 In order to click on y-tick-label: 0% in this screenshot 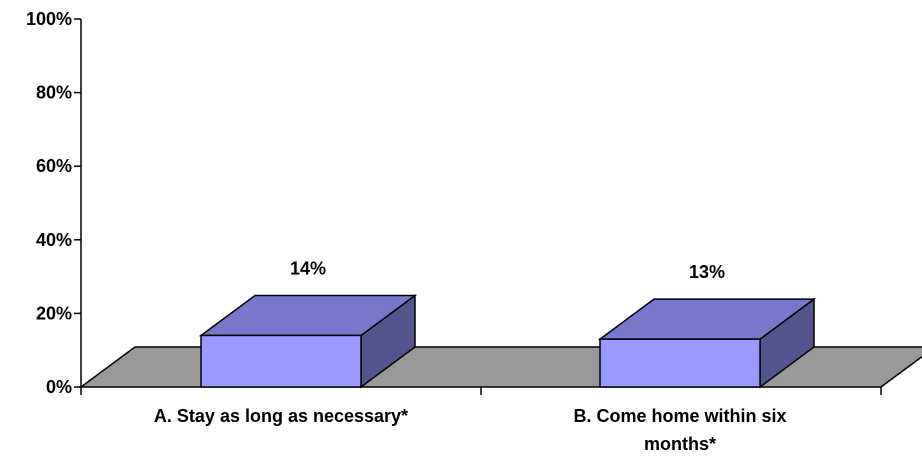, I will do `click(59, 387)`.